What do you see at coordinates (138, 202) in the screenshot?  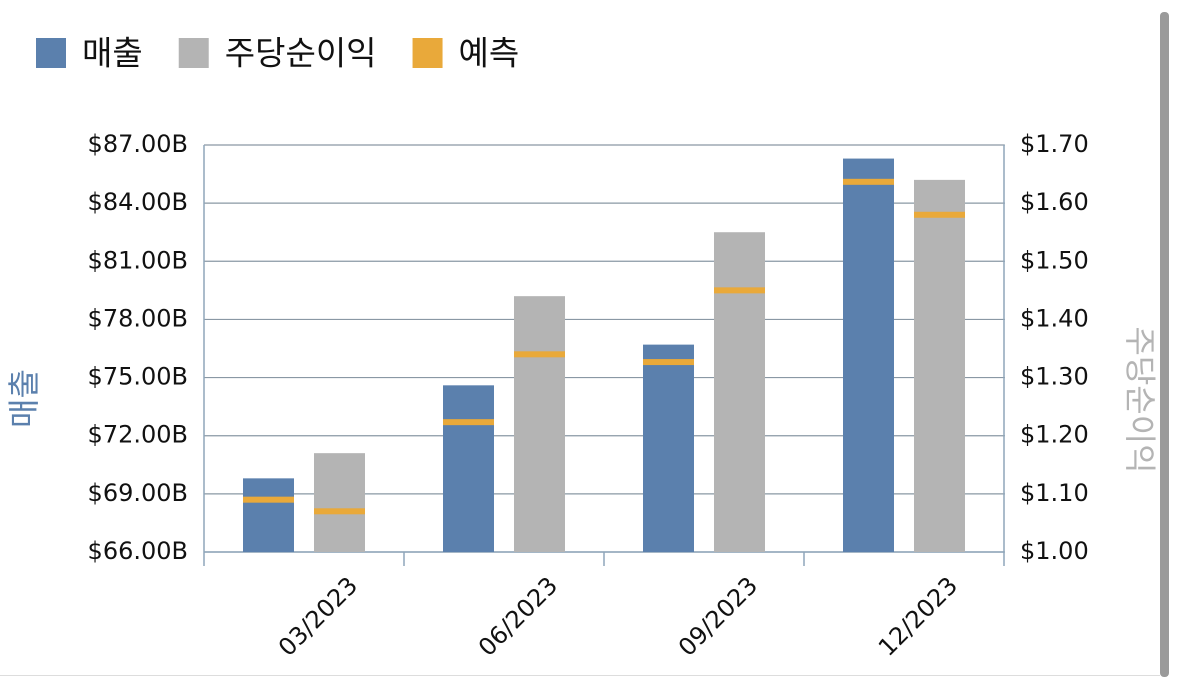 I see `y-tick-label: $84.00B` at bounding box center [138, 202].